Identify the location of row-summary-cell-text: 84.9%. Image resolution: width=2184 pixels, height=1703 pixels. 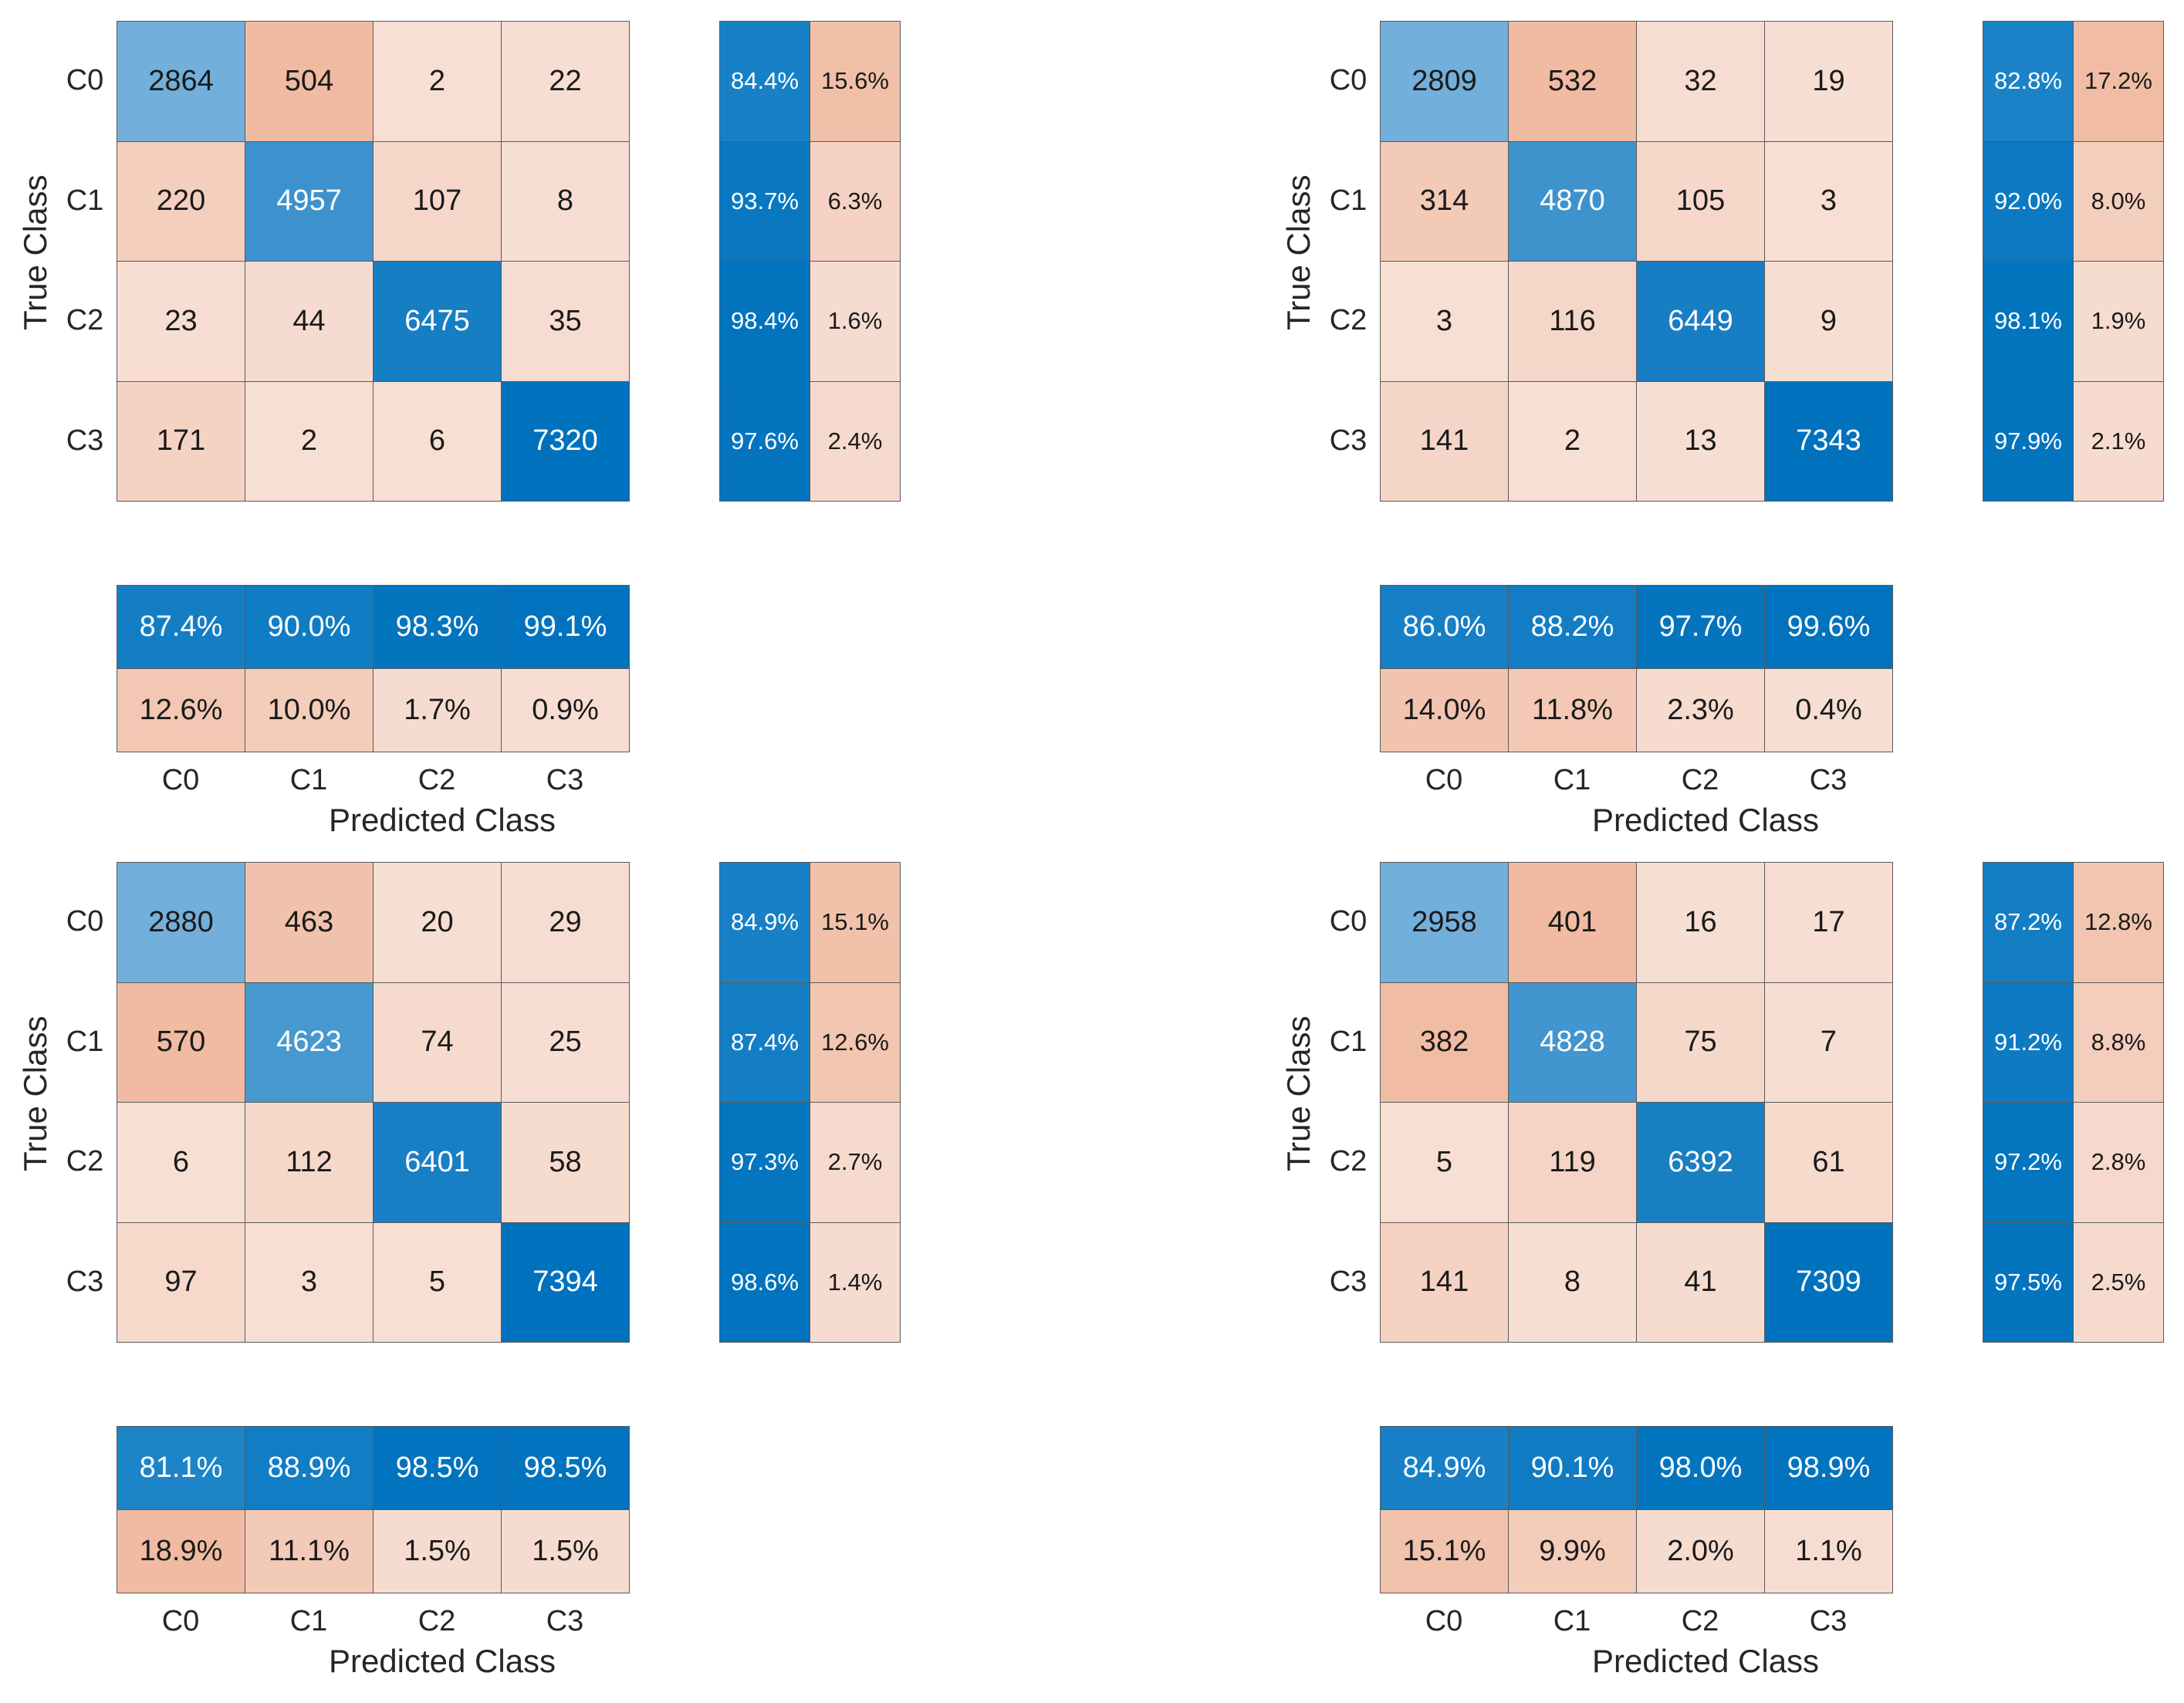
(765, 922).